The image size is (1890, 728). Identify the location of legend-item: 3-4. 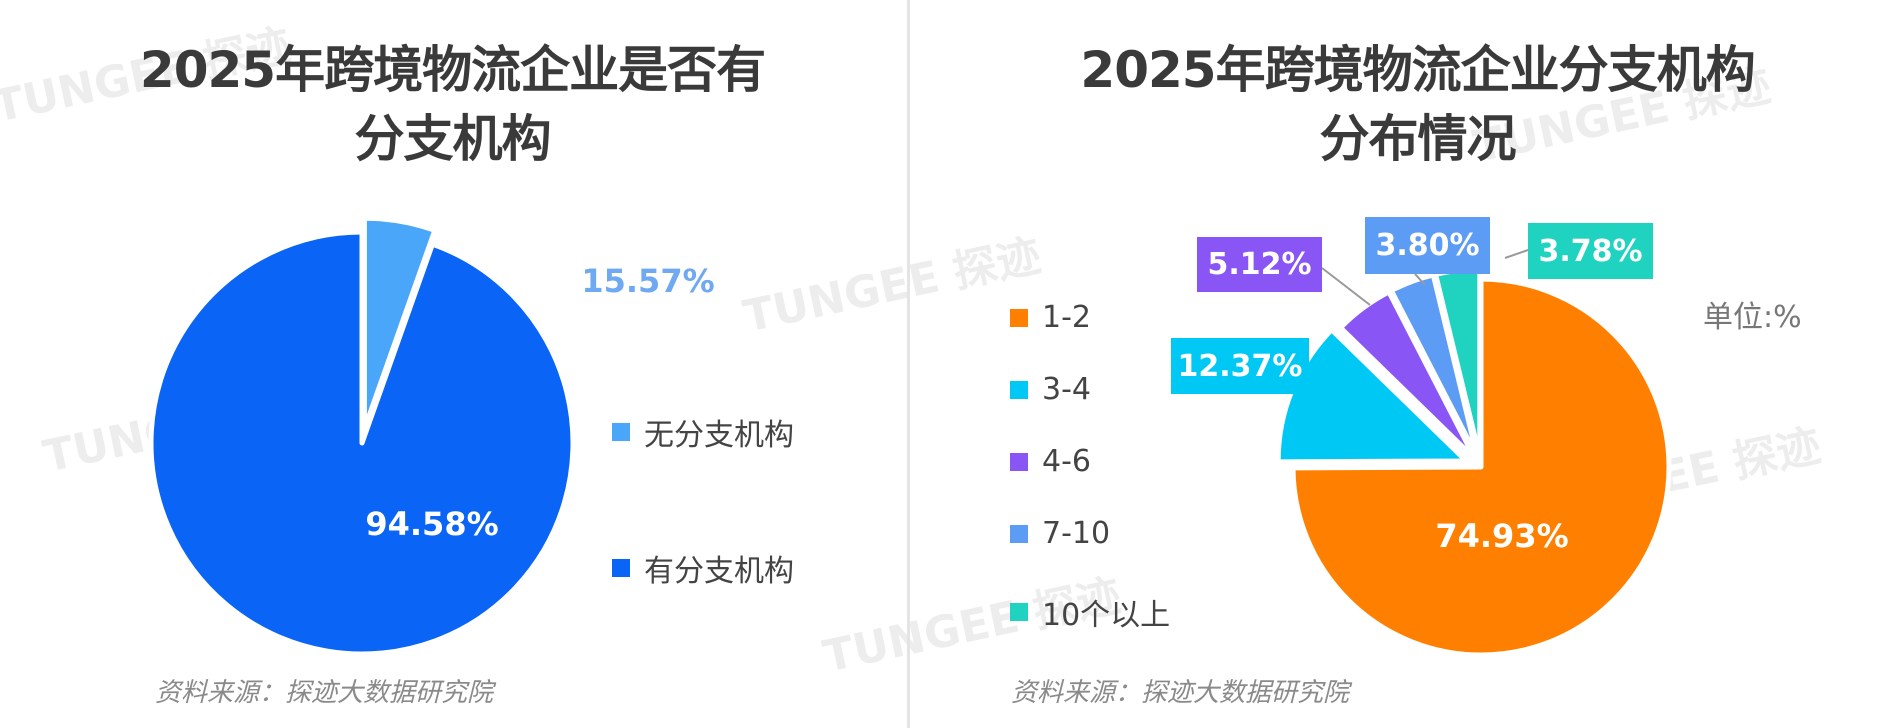
(1050, 389).